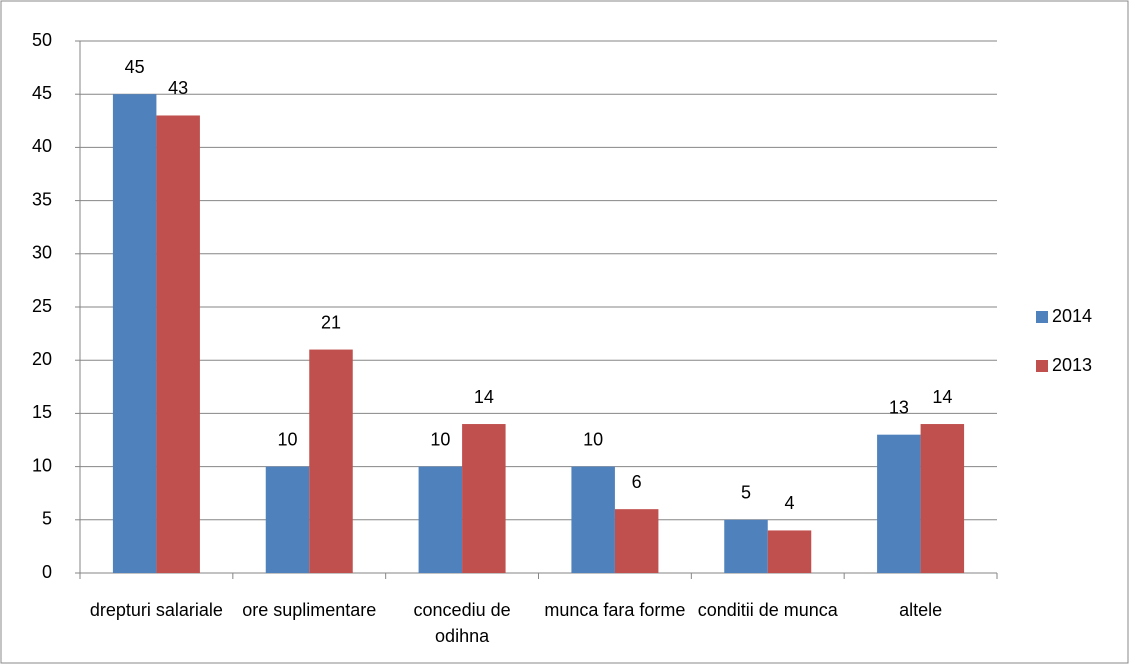 Image resolution: width=1130 pixels, height=665 pixels. What do you see at coordinates (42, 146) in the screenshot?
I see `y-tick-label: 40` at bounding box center [42, 146].